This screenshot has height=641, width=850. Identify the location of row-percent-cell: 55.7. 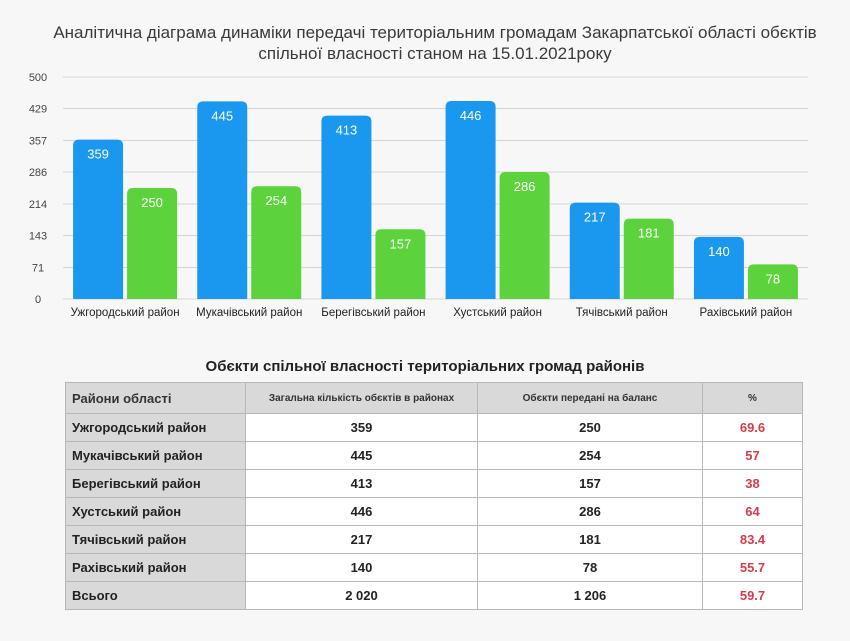
(752, 567).